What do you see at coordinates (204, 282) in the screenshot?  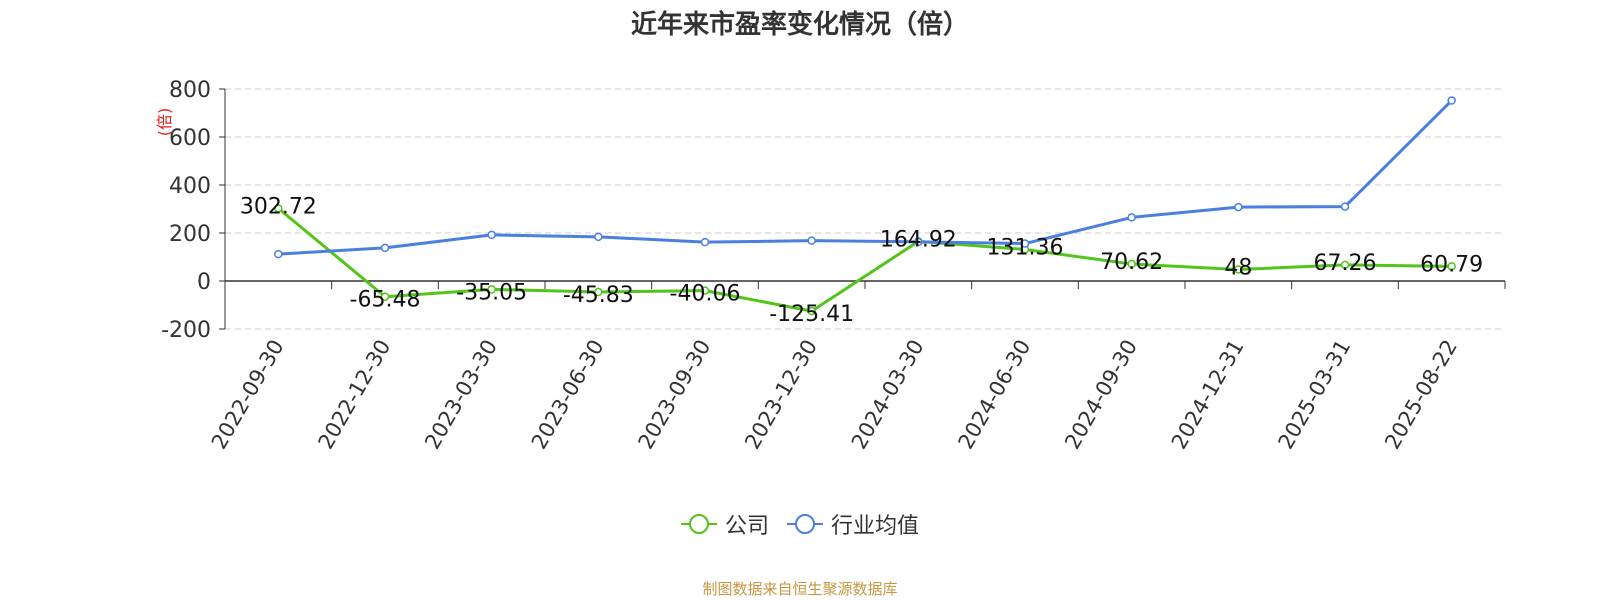 I see `y-tick-label: 0` at bounding box center [204, 282].